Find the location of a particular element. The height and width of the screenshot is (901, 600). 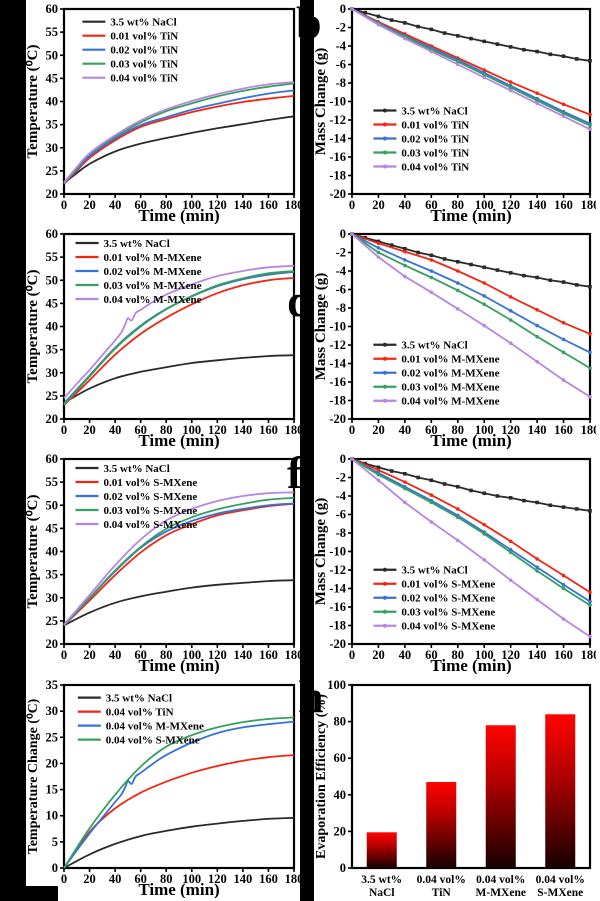

panel-letter-f: f is located at coordinates (295, 472).